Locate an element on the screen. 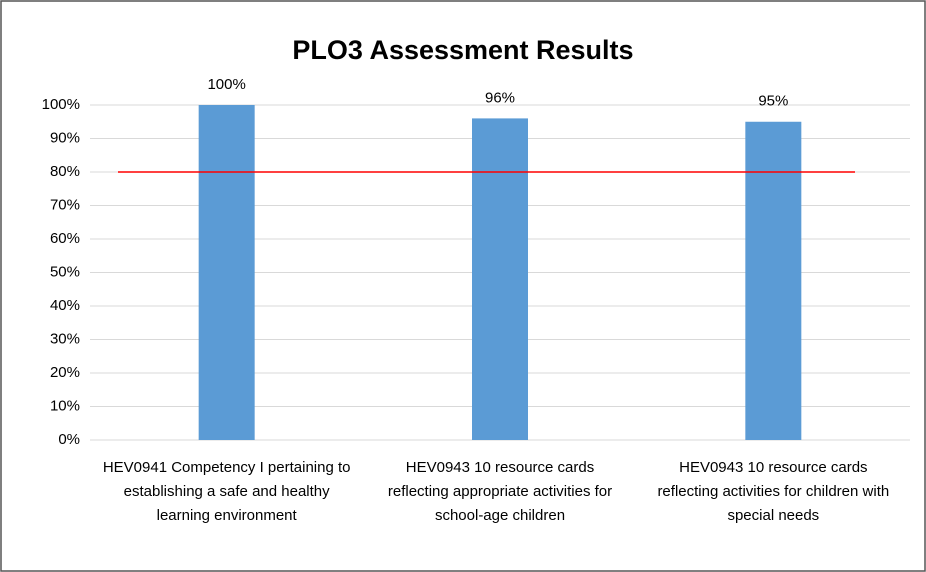 The height and width of the screenshot is (572, 926). y-tick-label: 50% is located at coordinates (65, 271).